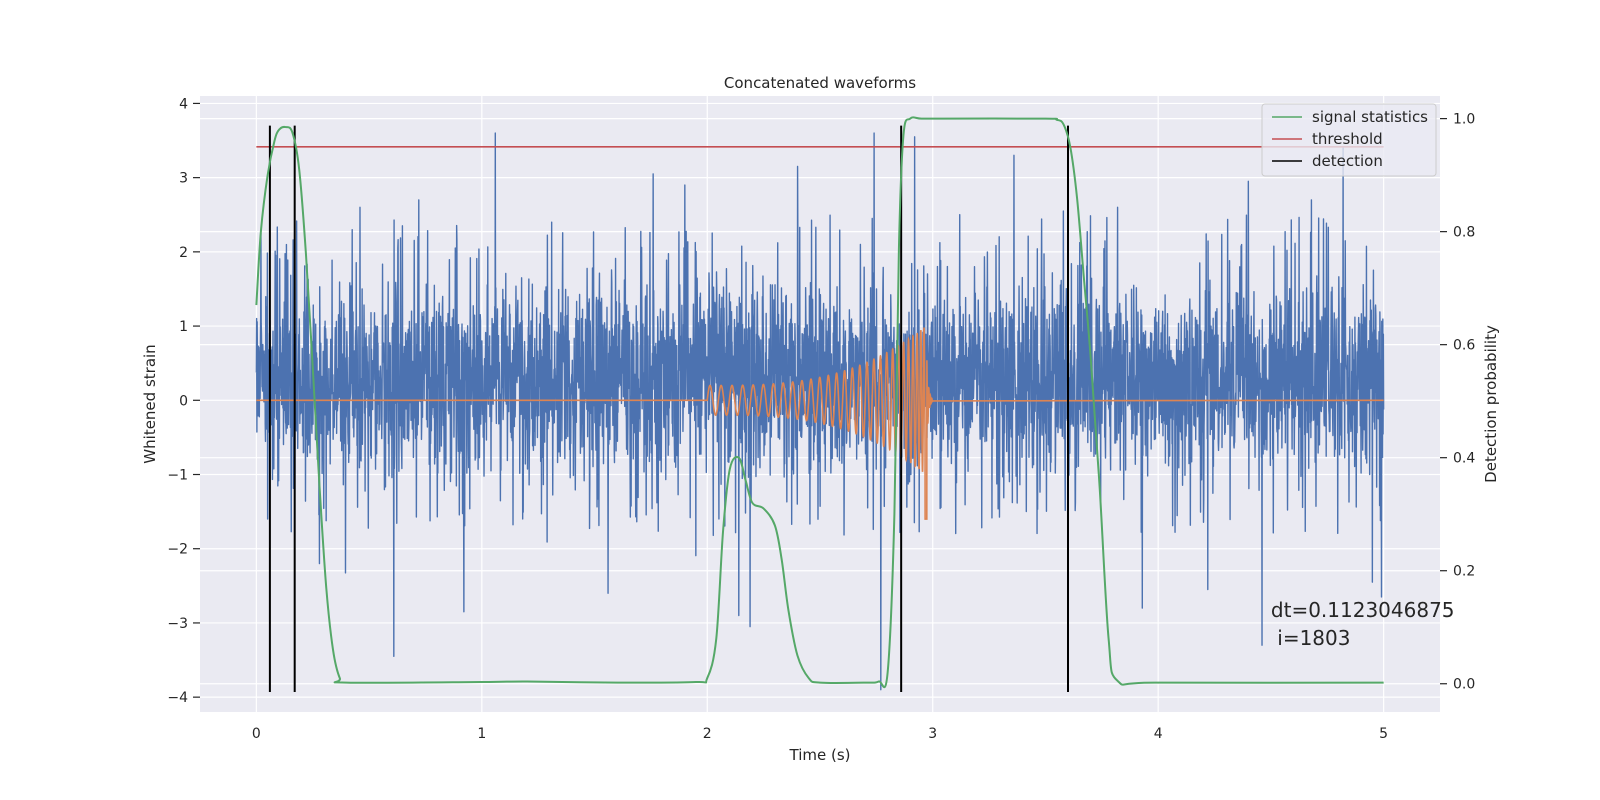 Image resolution: width=1600 pixels, height=800 pixels. I want to click on x-axis-label: Time (s), so click(820, 755).